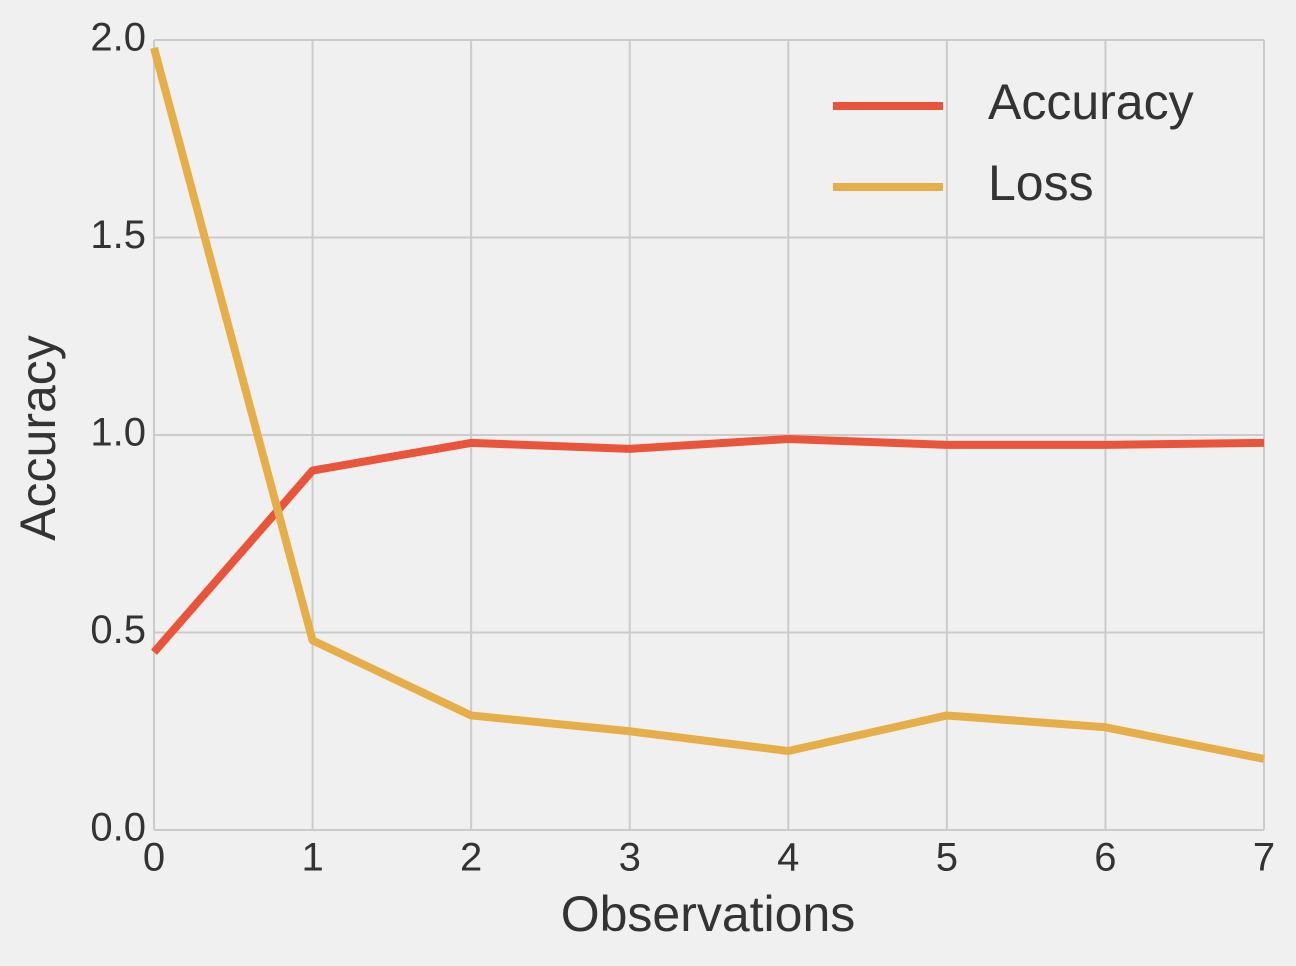 This screenshot has height=966, width=1296. I want to click on y-tick-label: 1.5, so click(118, 235).